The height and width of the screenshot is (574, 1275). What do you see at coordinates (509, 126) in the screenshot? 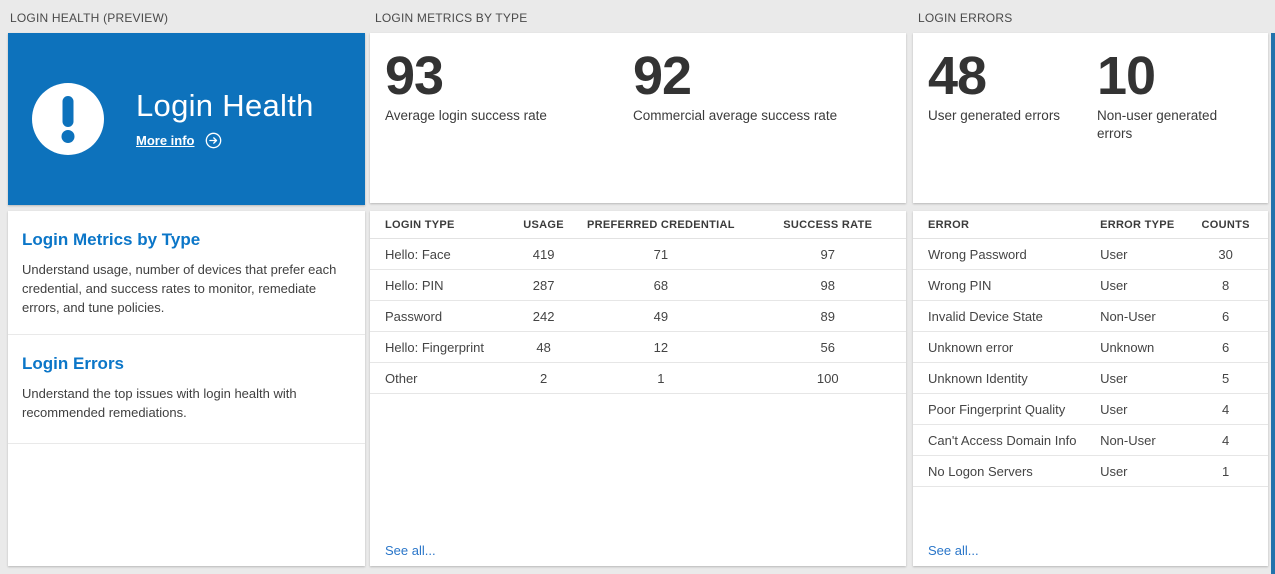
I see `stat-average-login-success-rate: 93 Average login success rate` at bounding box center [509, 126].